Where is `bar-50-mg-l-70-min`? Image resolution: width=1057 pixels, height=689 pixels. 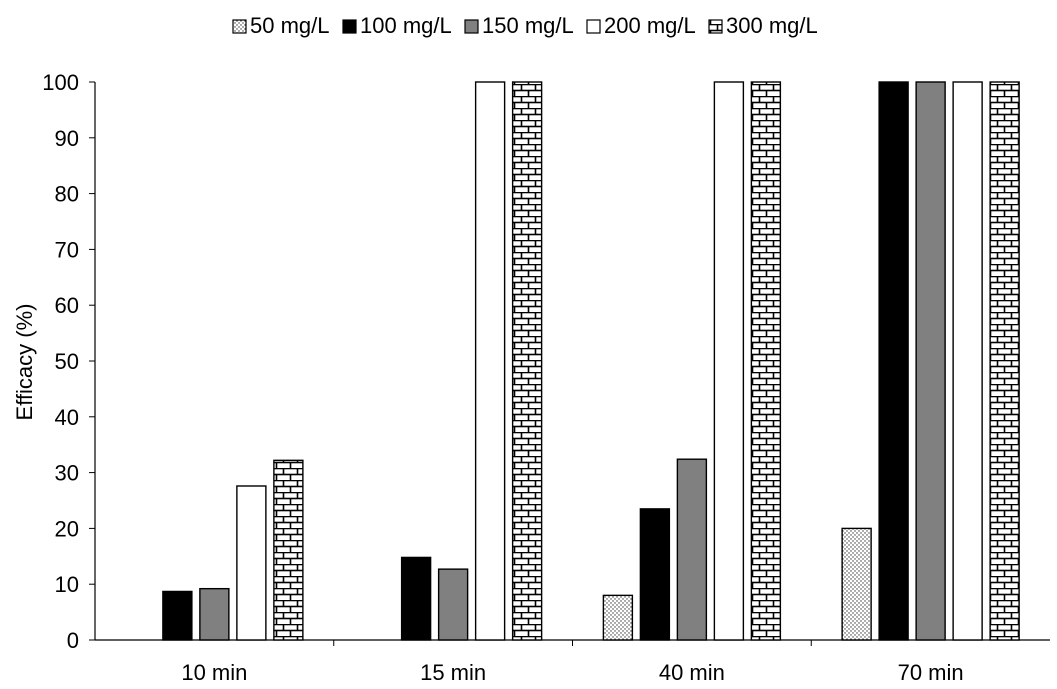
bar-50-mg-l-70-min is located at coordinates (856, 584).